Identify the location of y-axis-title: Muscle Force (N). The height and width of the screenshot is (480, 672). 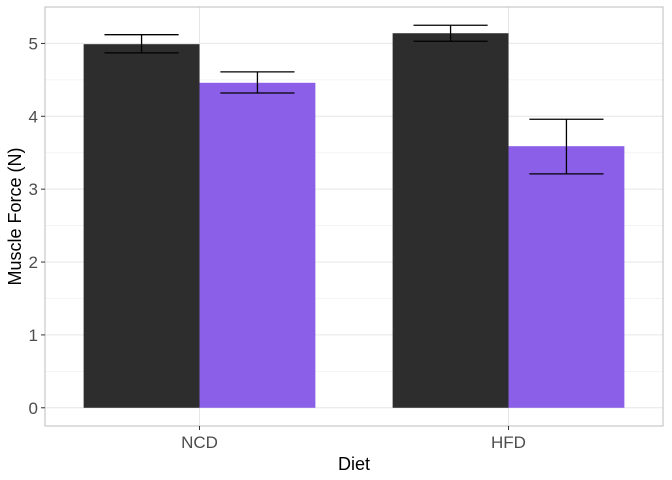
(15, 216).